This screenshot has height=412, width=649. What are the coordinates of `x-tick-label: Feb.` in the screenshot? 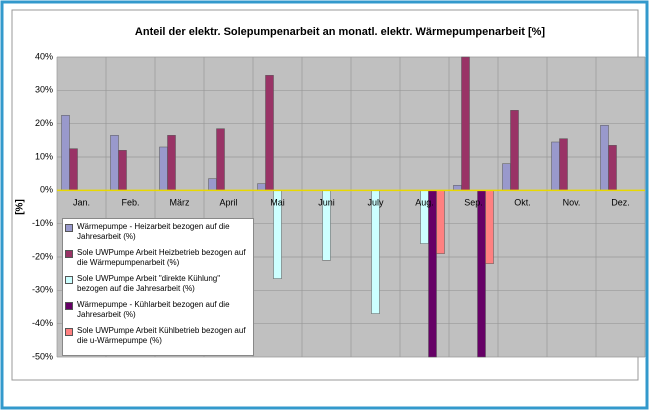 It's located at (130, 203).